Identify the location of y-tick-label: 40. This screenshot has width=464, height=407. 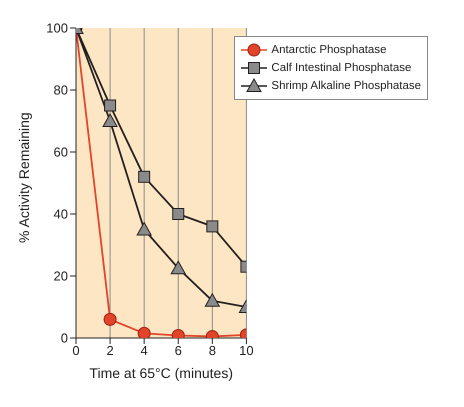
(61, 214).